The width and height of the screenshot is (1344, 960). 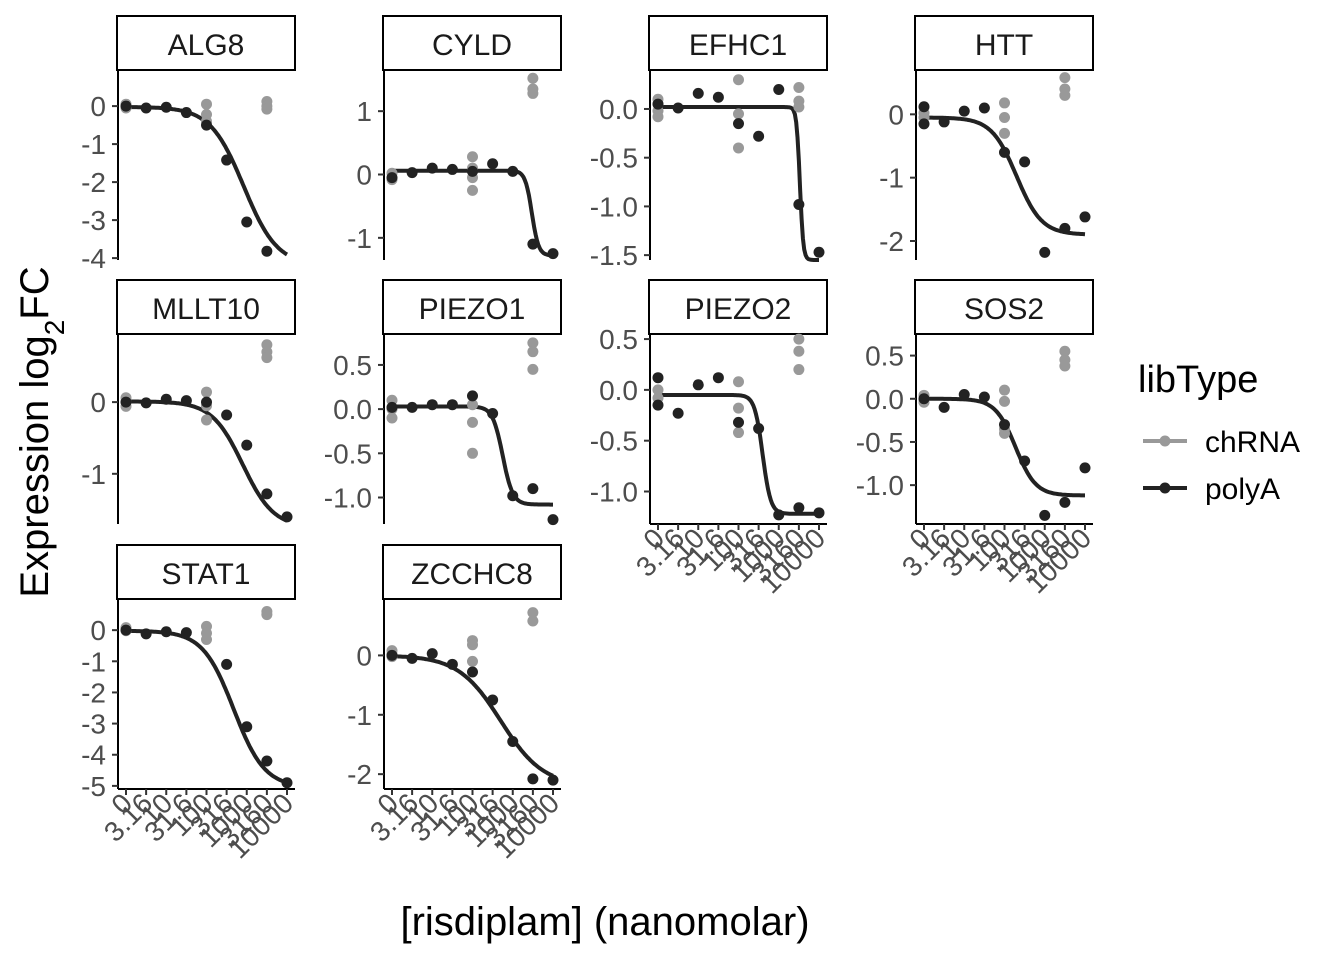 What do you see at coordinates (93, 755) in the screenshot?
I see `panel-y-tick-label: -4` at bounding box center [93, 755].